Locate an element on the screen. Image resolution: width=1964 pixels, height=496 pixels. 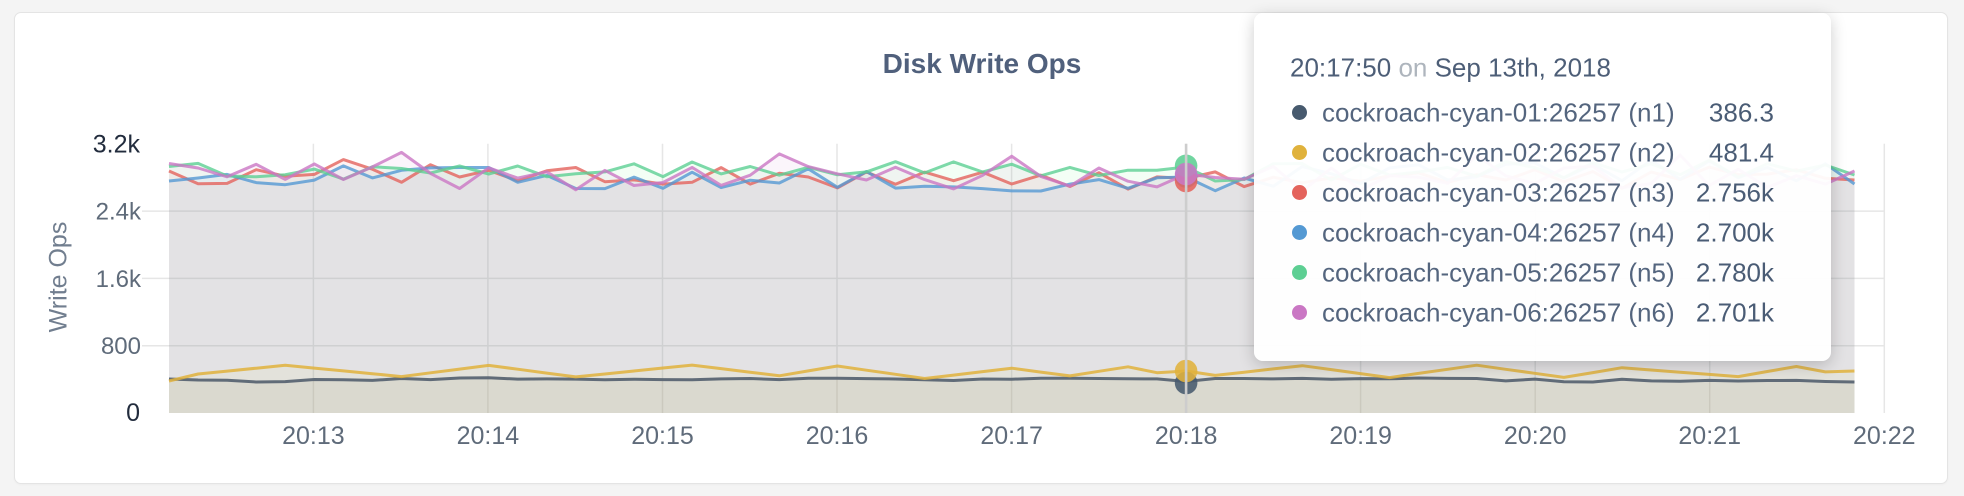
svg-text: 20:17 is located at coordinates (1011, 436).